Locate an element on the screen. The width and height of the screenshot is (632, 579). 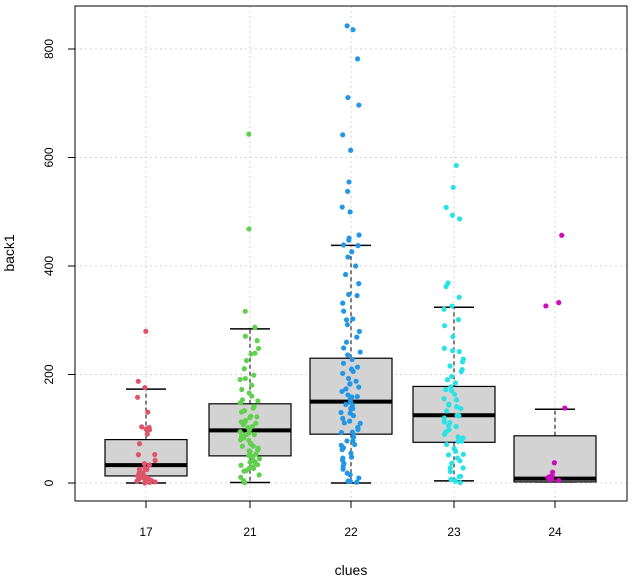
y-tick-label: 0 is located at coordinates (49, 482).